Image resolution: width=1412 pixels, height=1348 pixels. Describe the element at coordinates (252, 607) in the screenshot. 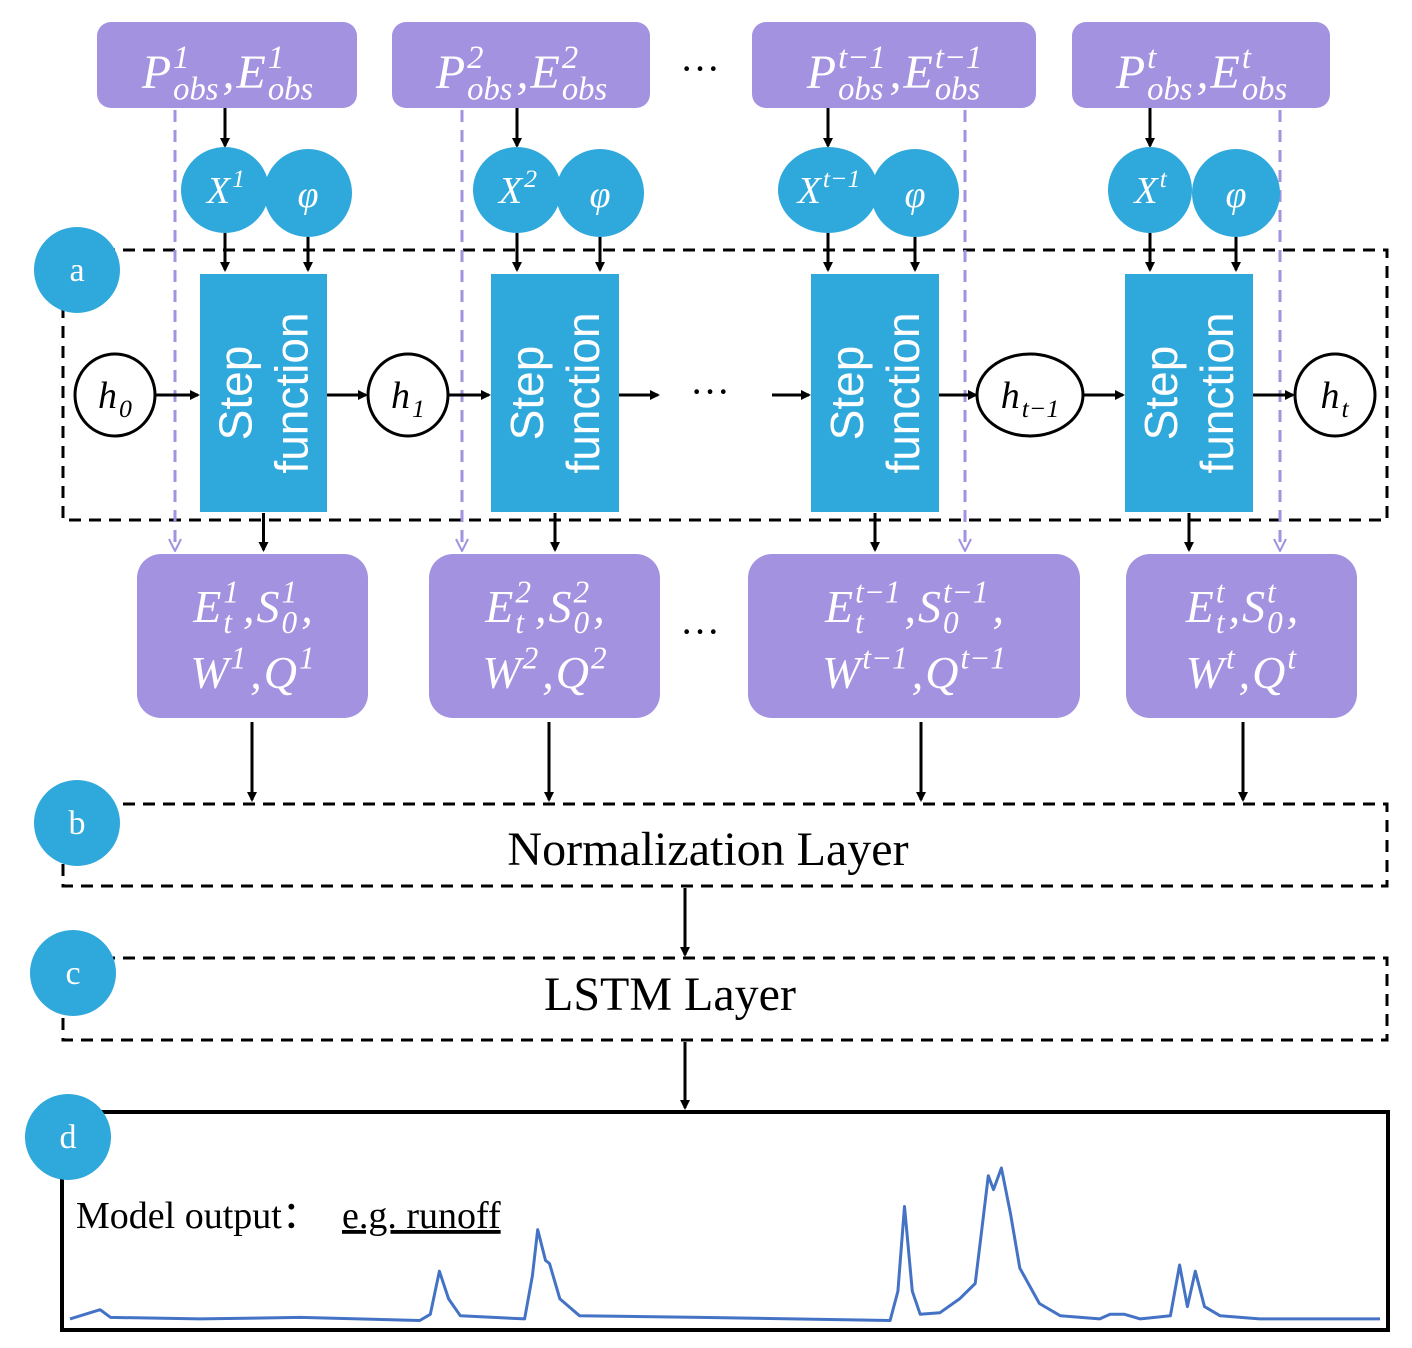

I see `step-output-line1: E 1t, S 10,` at that location.